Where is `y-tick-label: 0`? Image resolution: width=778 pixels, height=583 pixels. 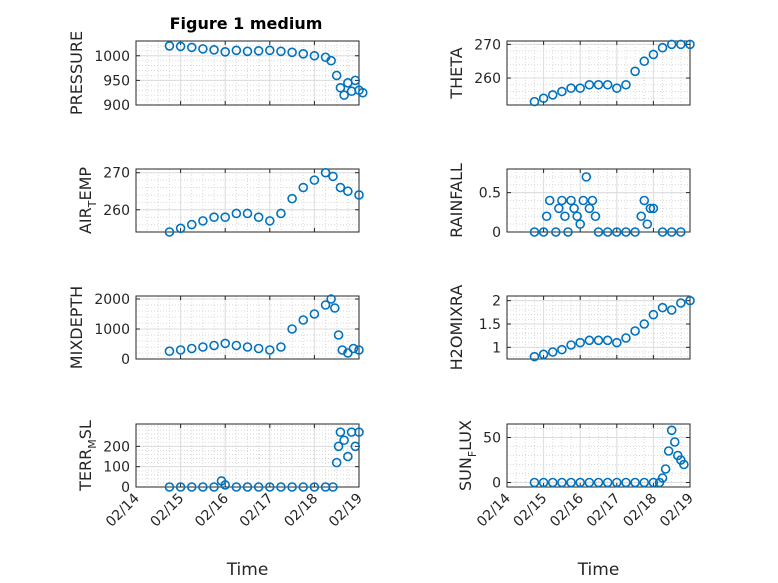 y-tick-label: 0 is located at coordinates (496, 484).